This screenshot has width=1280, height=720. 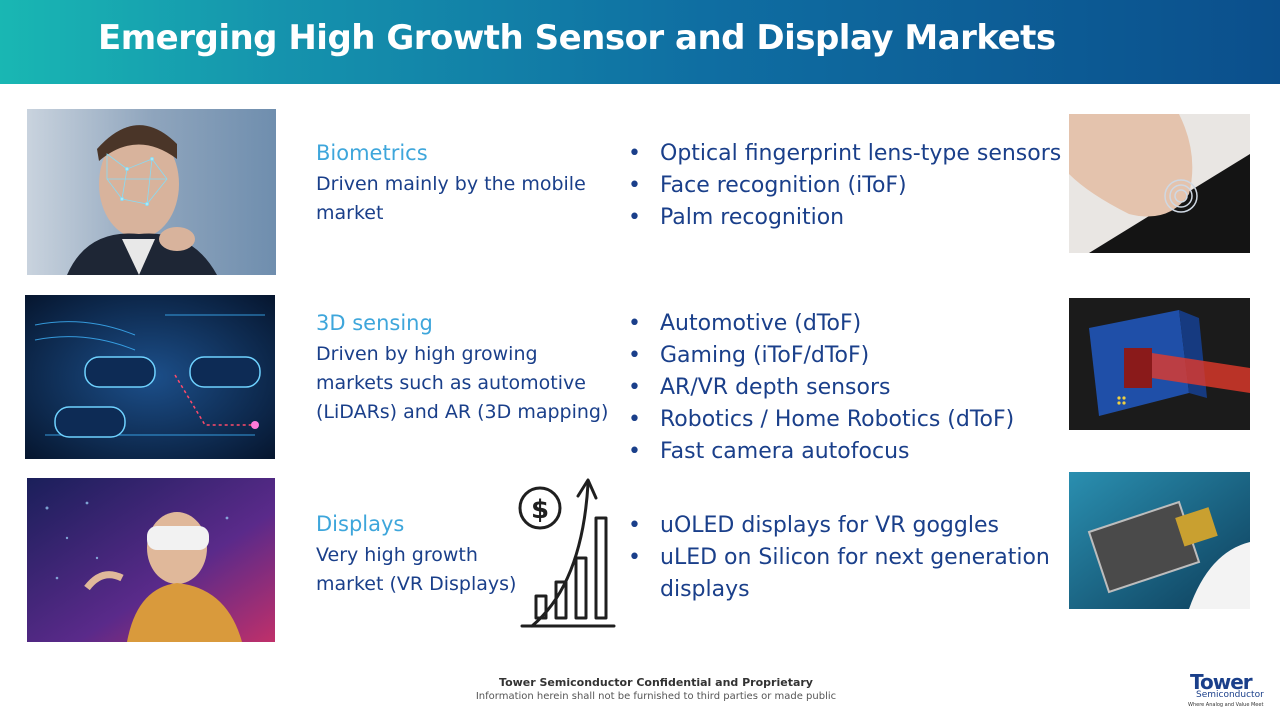 I want to click on microdisplay-chip-image, so click(x=1159, y=540).